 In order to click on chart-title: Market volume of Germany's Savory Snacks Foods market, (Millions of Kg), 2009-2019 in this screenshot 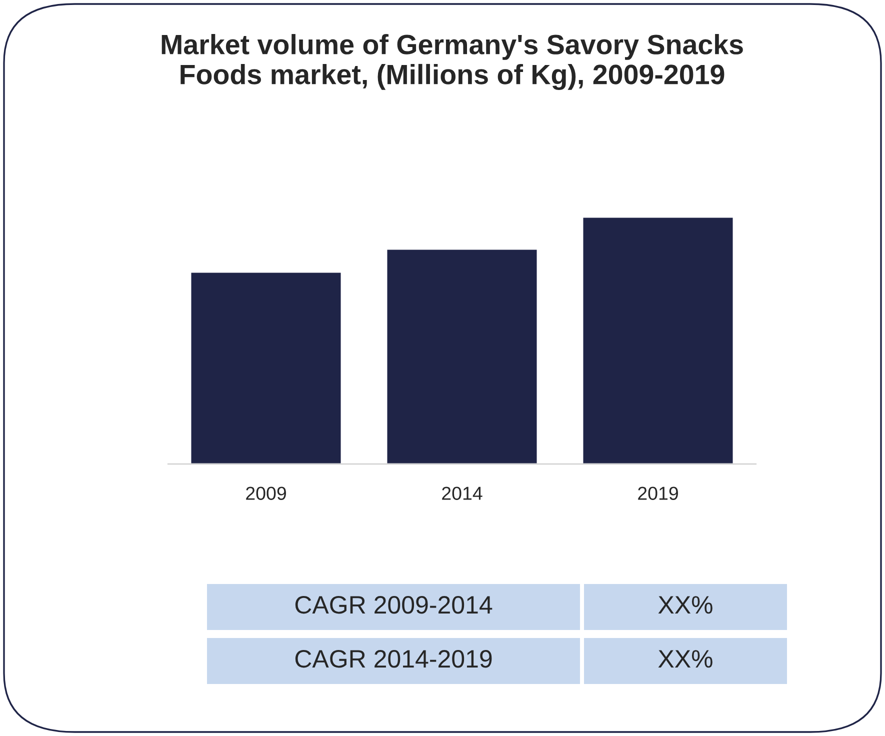, I will do `click(452, 62)`.